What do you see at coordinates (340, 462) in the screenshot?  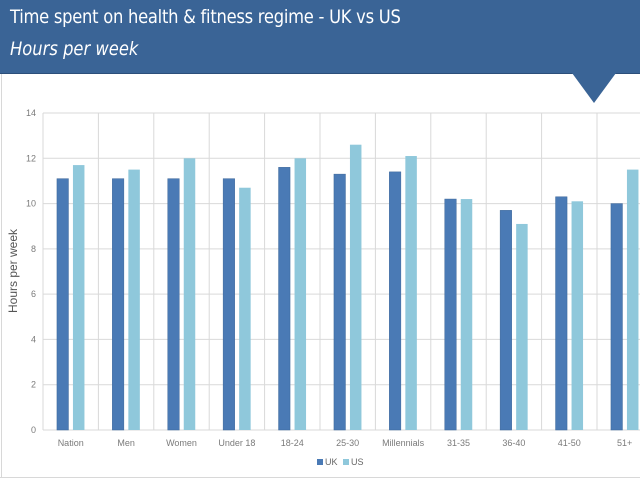 I see `legend: UK US` at bounding box center [340, 462].